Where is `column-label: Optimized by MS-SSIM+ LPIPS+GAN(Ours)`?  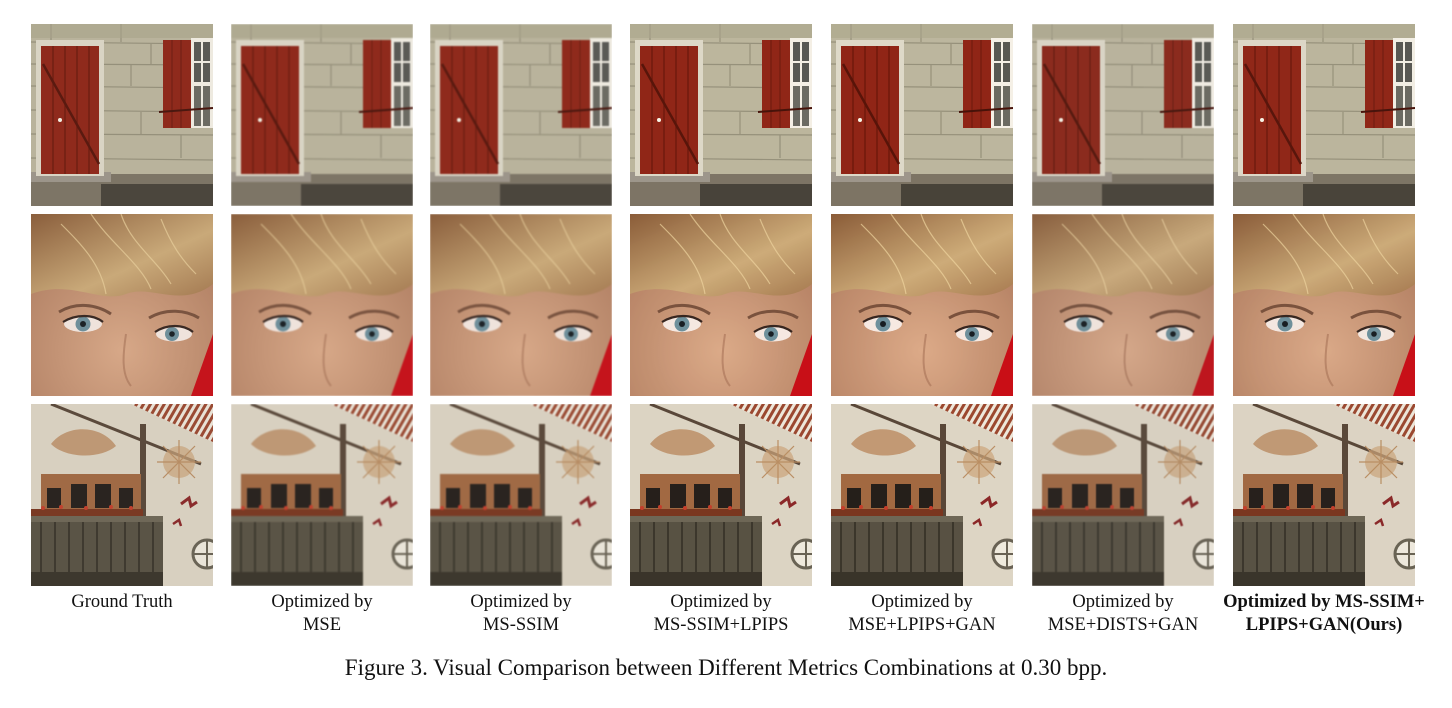
column-label: Optimized by MS-SSIM+ LPIPS+GAN(Ours) is located at coordinates (1324, 614).